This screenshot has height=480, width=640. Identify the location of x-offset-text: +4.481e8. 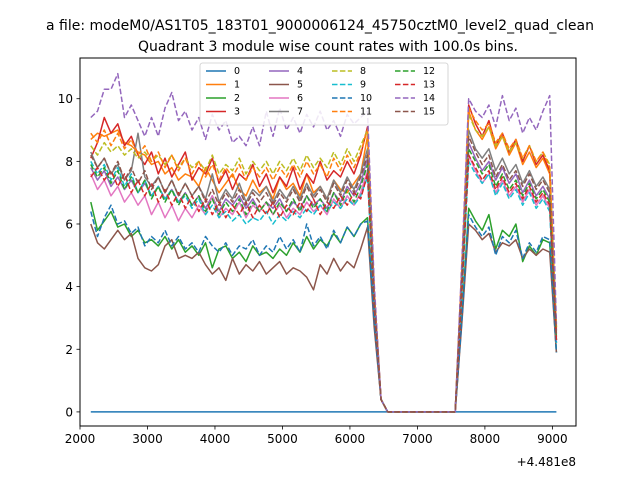
(546, 462).